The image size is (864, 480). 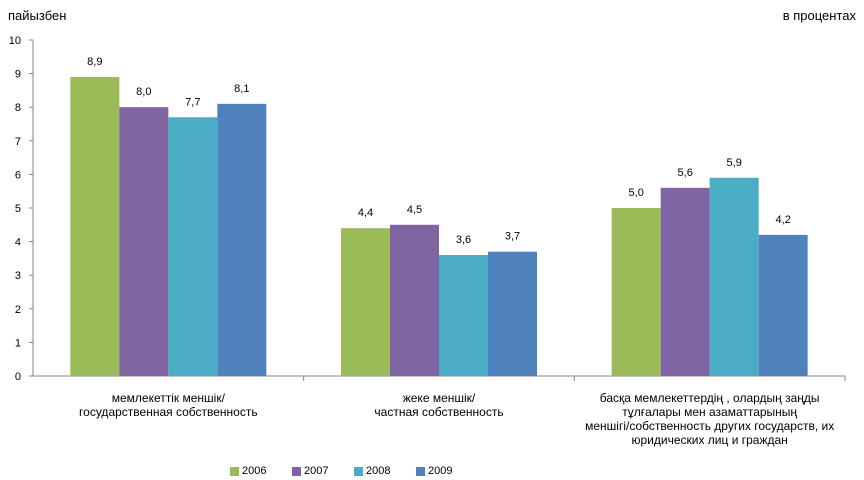 I want to click on data-label: 3,7, so click(x=512, y=237).